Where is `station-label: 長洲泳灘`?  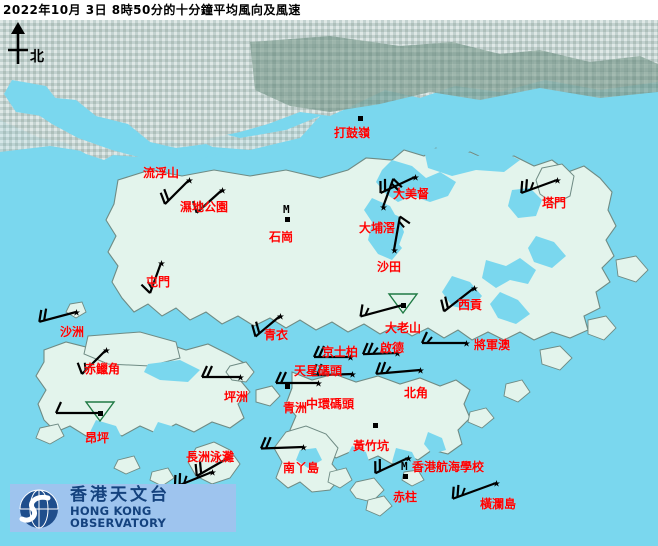 station-label: 長洲泳灘 is located at coordinates (210, 457).